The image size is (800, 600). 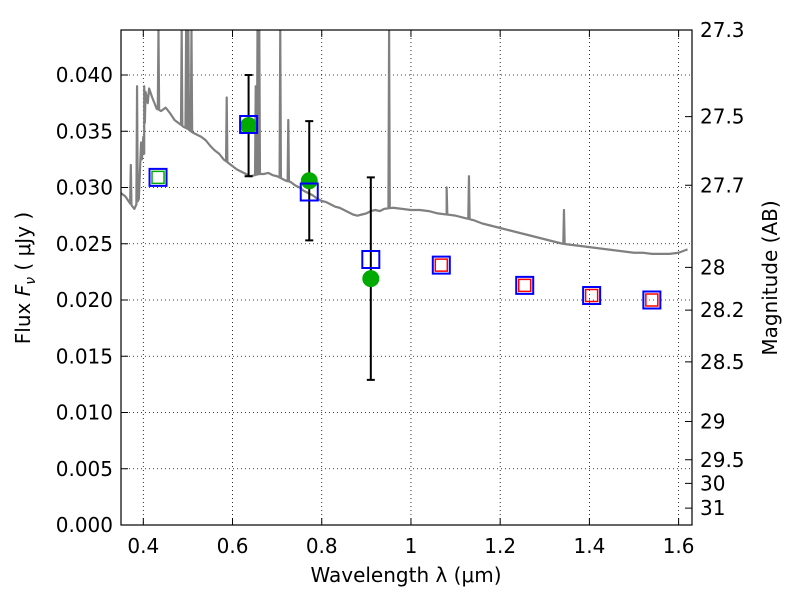 I want to click on y2-tick-label: 27.5, so click(x=722, y=117).